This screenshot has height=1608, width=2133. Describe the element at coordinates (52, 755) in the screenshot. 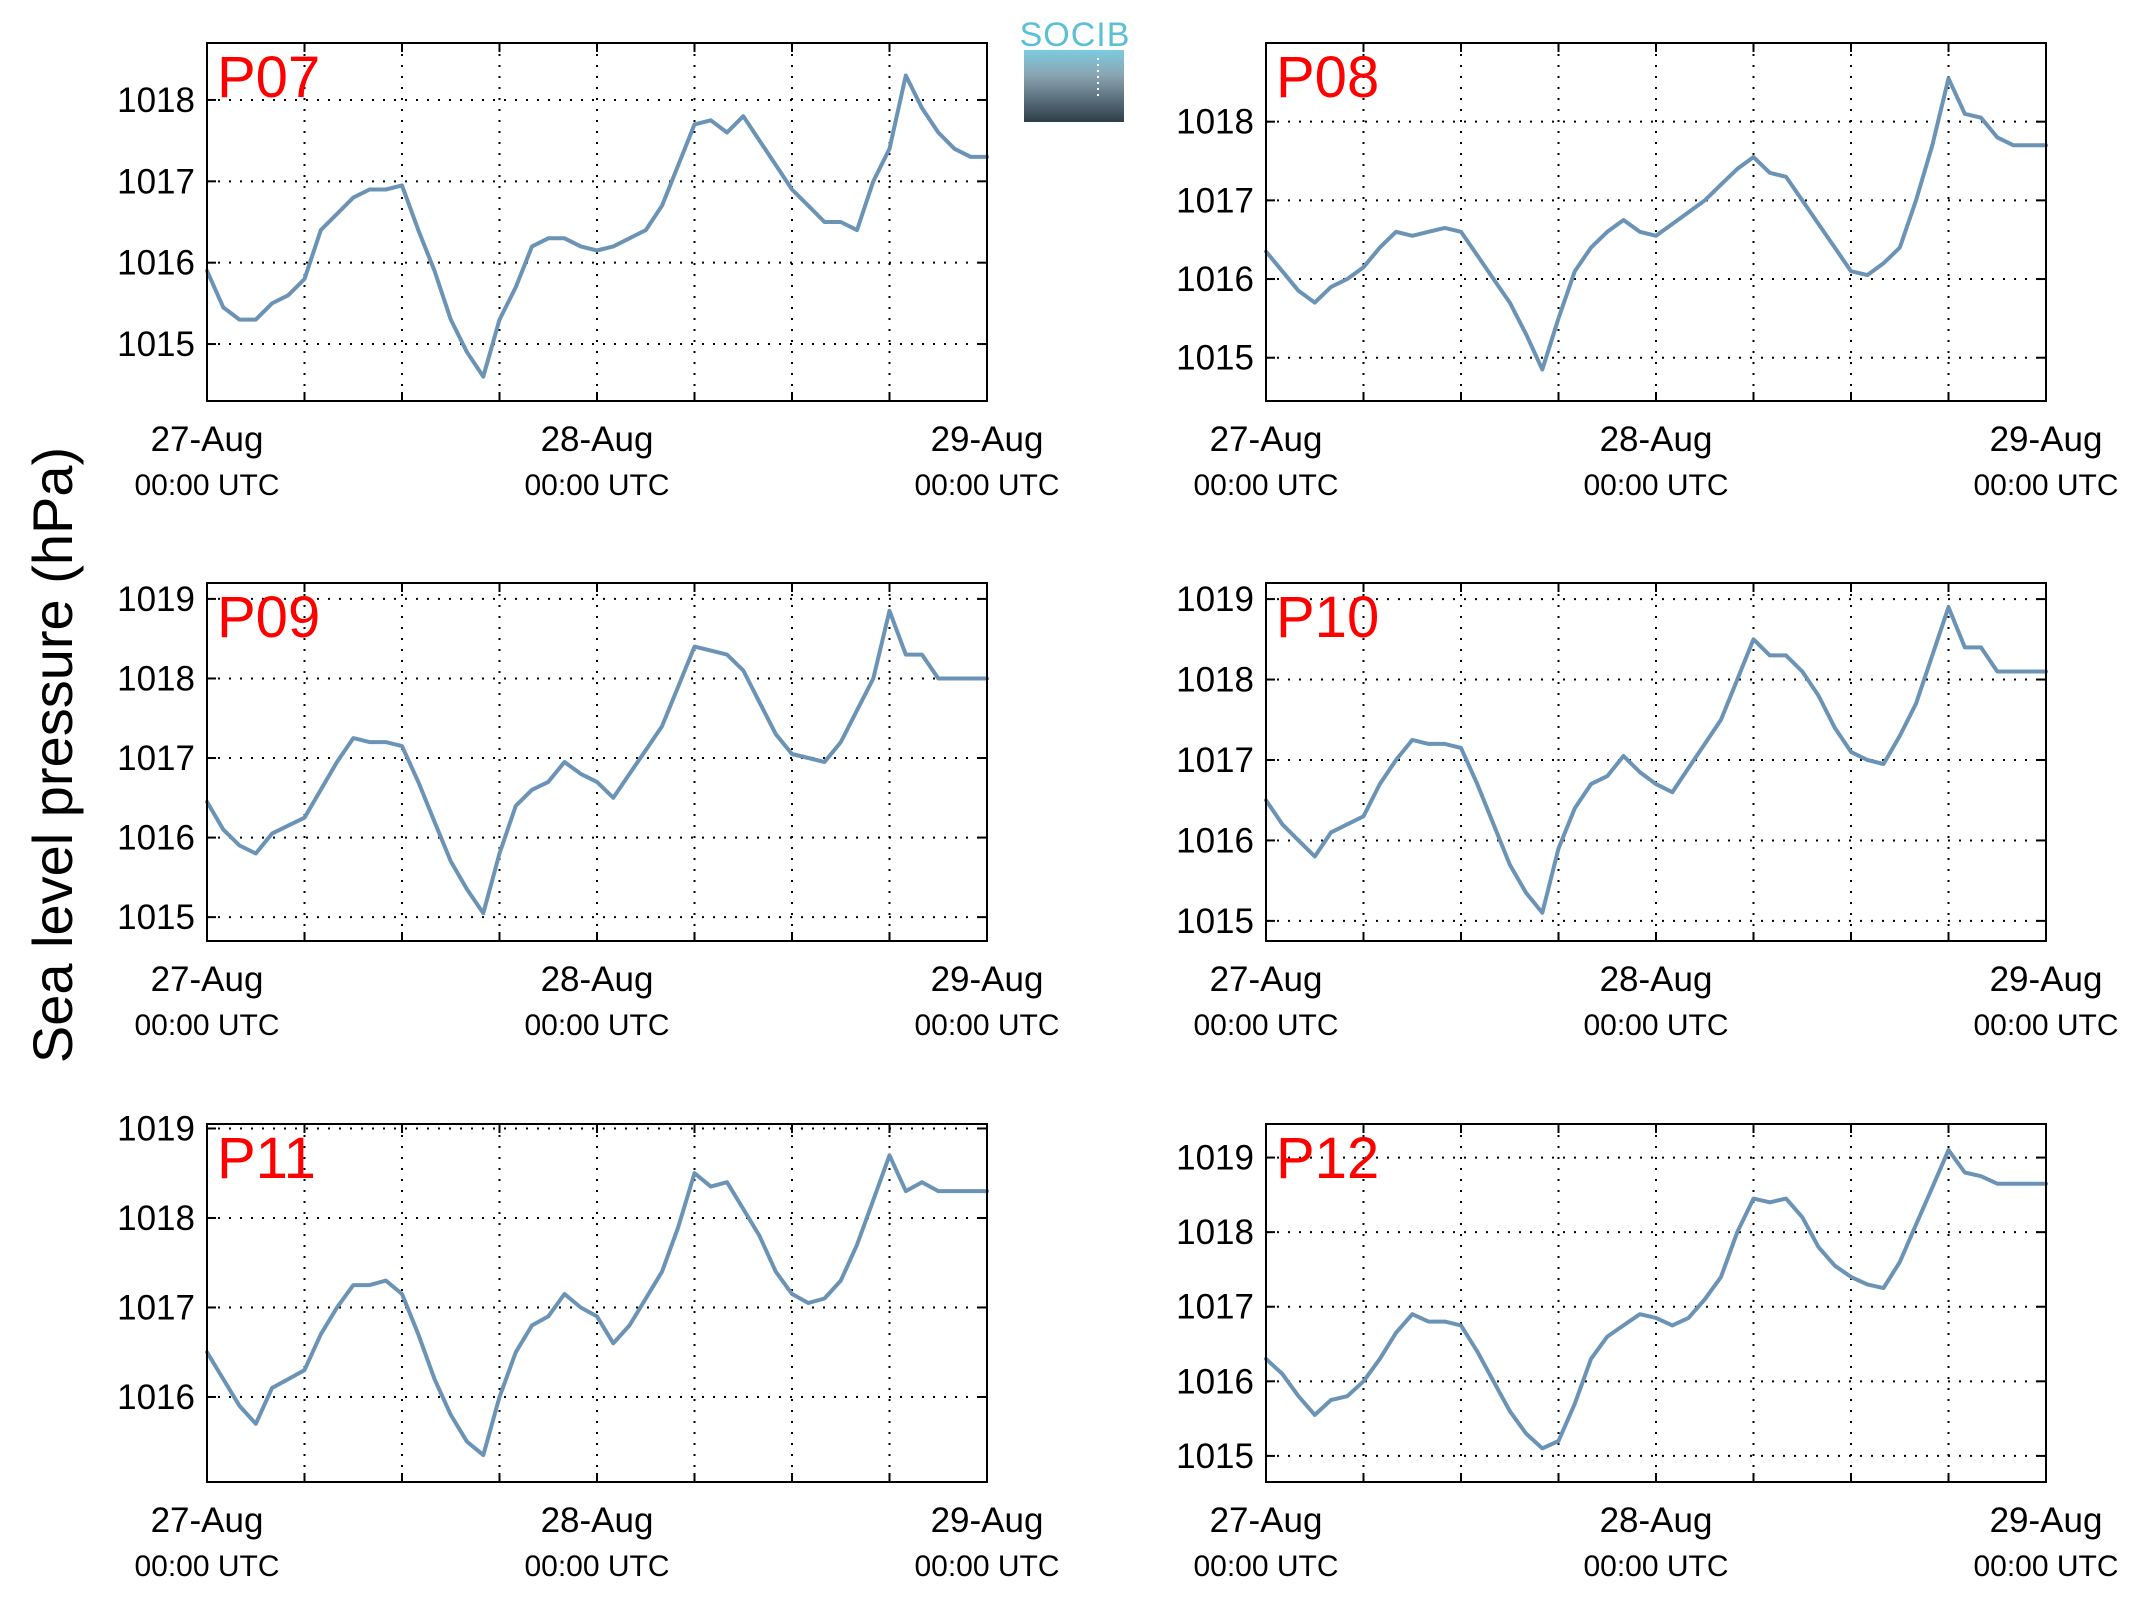

I see `y-axis-label: Sea level pressure (hPa)` at that location.